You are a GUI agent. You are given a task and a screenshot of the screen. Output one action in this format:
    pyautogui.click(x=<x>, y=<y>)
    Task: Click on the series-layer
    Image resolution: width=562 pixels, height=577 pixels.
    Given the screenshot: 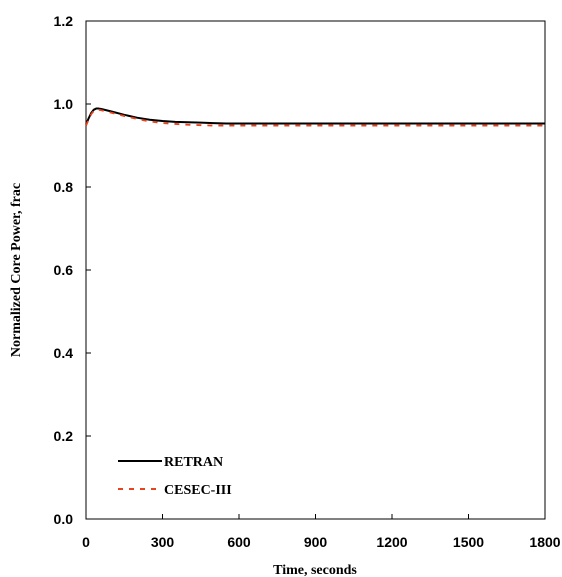 What is the action you would take?
    pyautogui.click(x=315, y=117)
    